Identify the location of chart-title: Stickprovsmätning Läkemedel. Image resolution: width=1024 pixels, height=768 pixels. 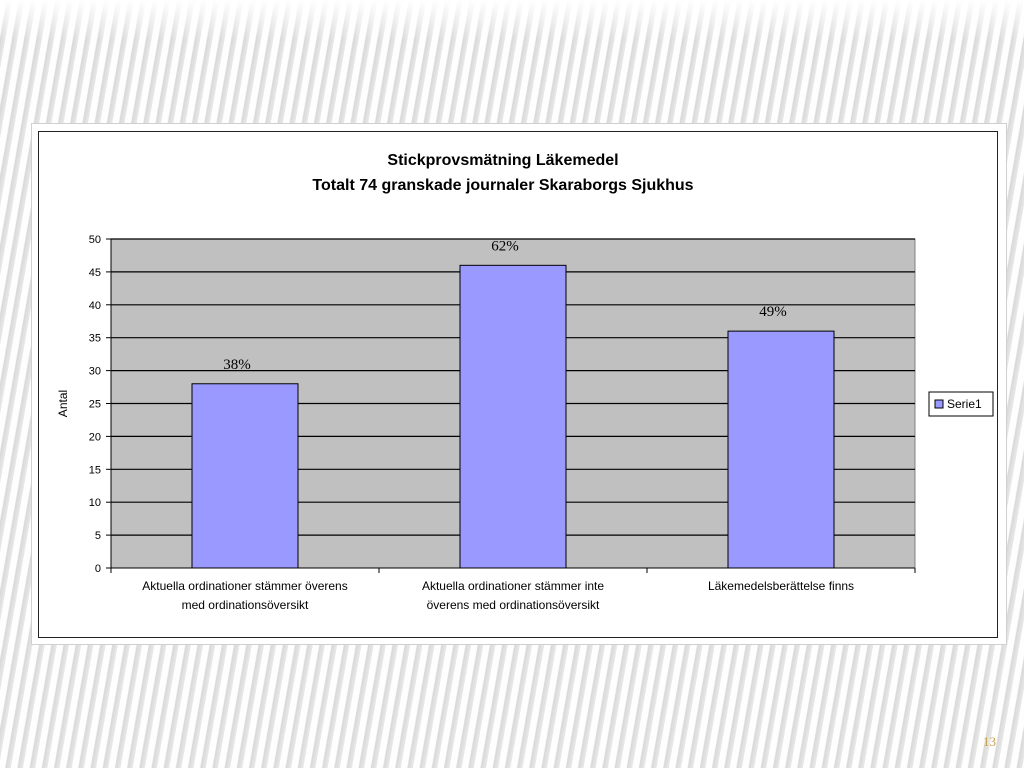
(502, 160).